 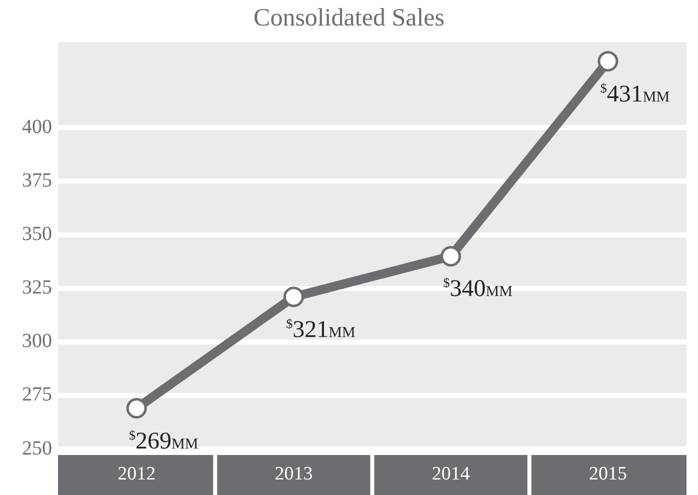 I want to click on data-label: $269MM, so click(x=163, y=440).